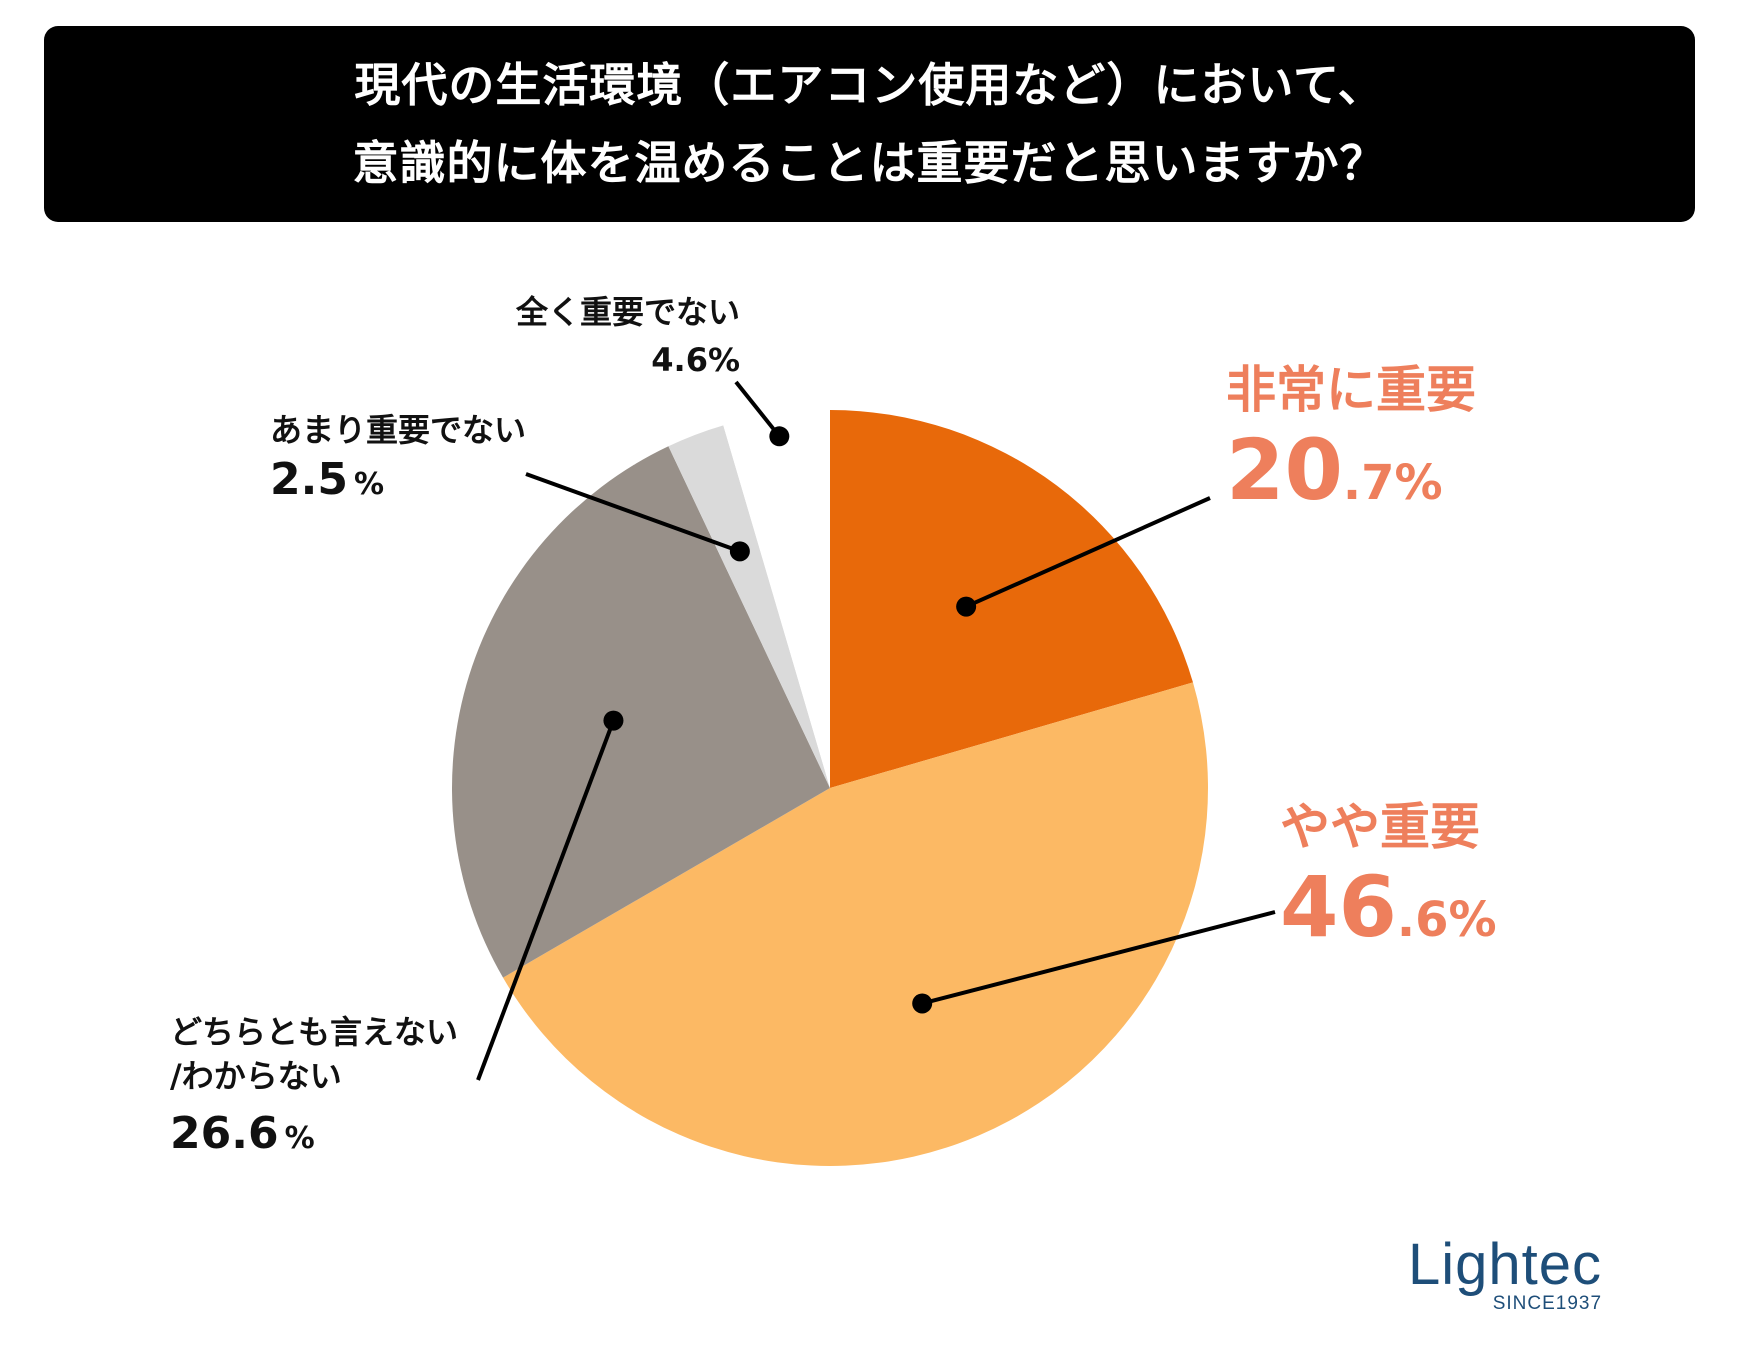 Image resolution: width=1739 pixels, height=1350 pixels. What do you see at coordinates (855, 924) in the screenshot?
I see `slice-somewhat-important` at bounding box center [855, 924].